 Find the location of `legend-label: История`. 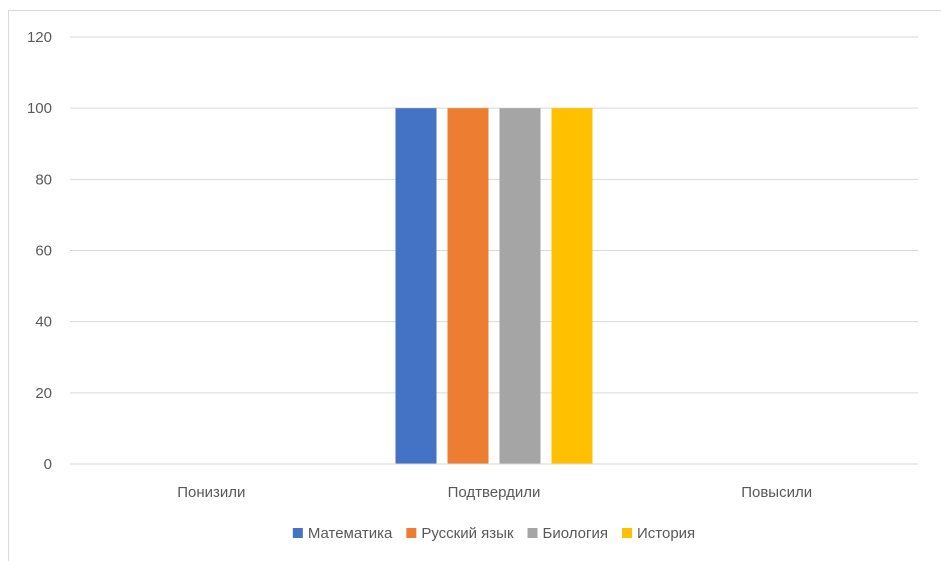

legend-label: История is located at coordinates (666, 533).